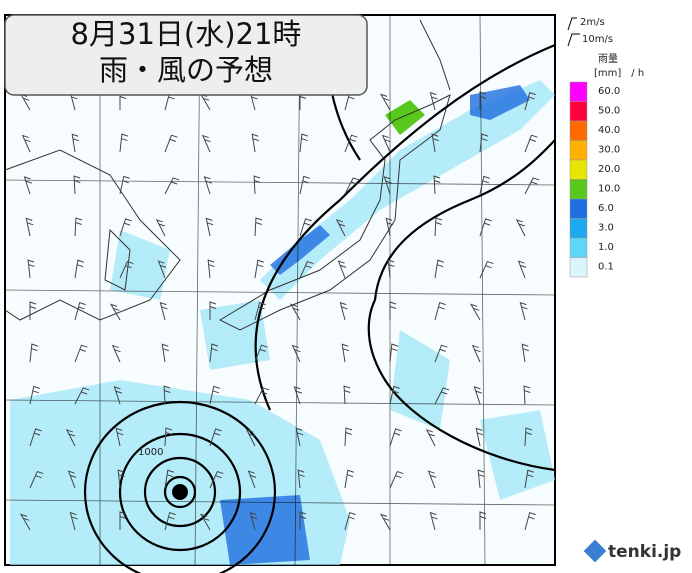  What do you see at coordinates (180, 492) in the screenshot?
I see `typhoon-center` at bounding box center [180, 492].